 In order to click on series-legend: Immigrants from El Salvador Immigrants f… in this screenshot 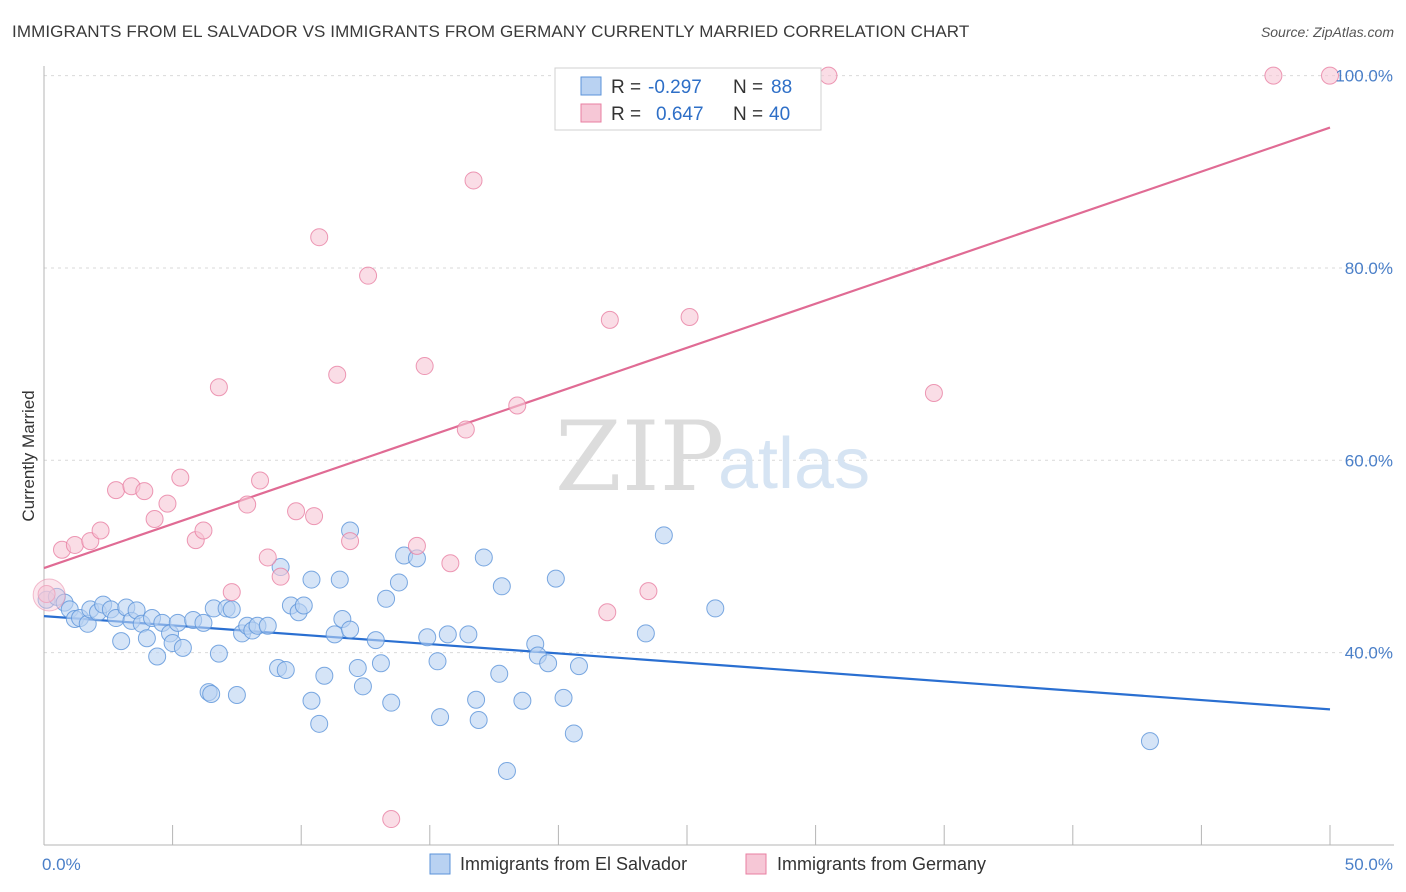, I will do `click(707, 864)`.